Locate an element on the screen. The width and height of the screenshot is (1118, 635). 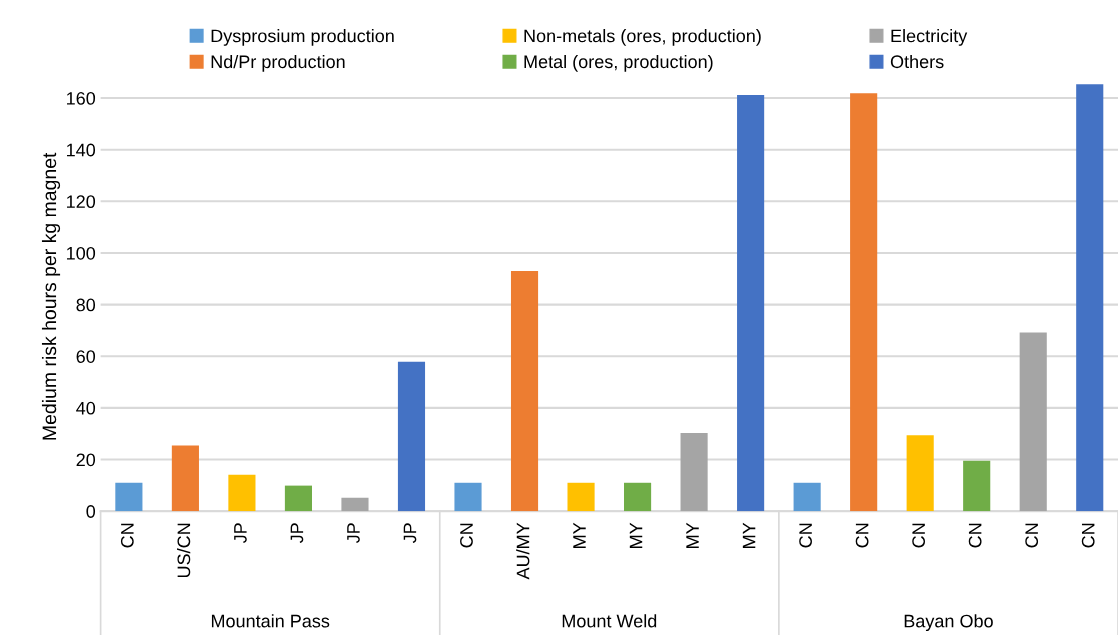
y-tick-label: 140 is located at coordinates (81, 150).